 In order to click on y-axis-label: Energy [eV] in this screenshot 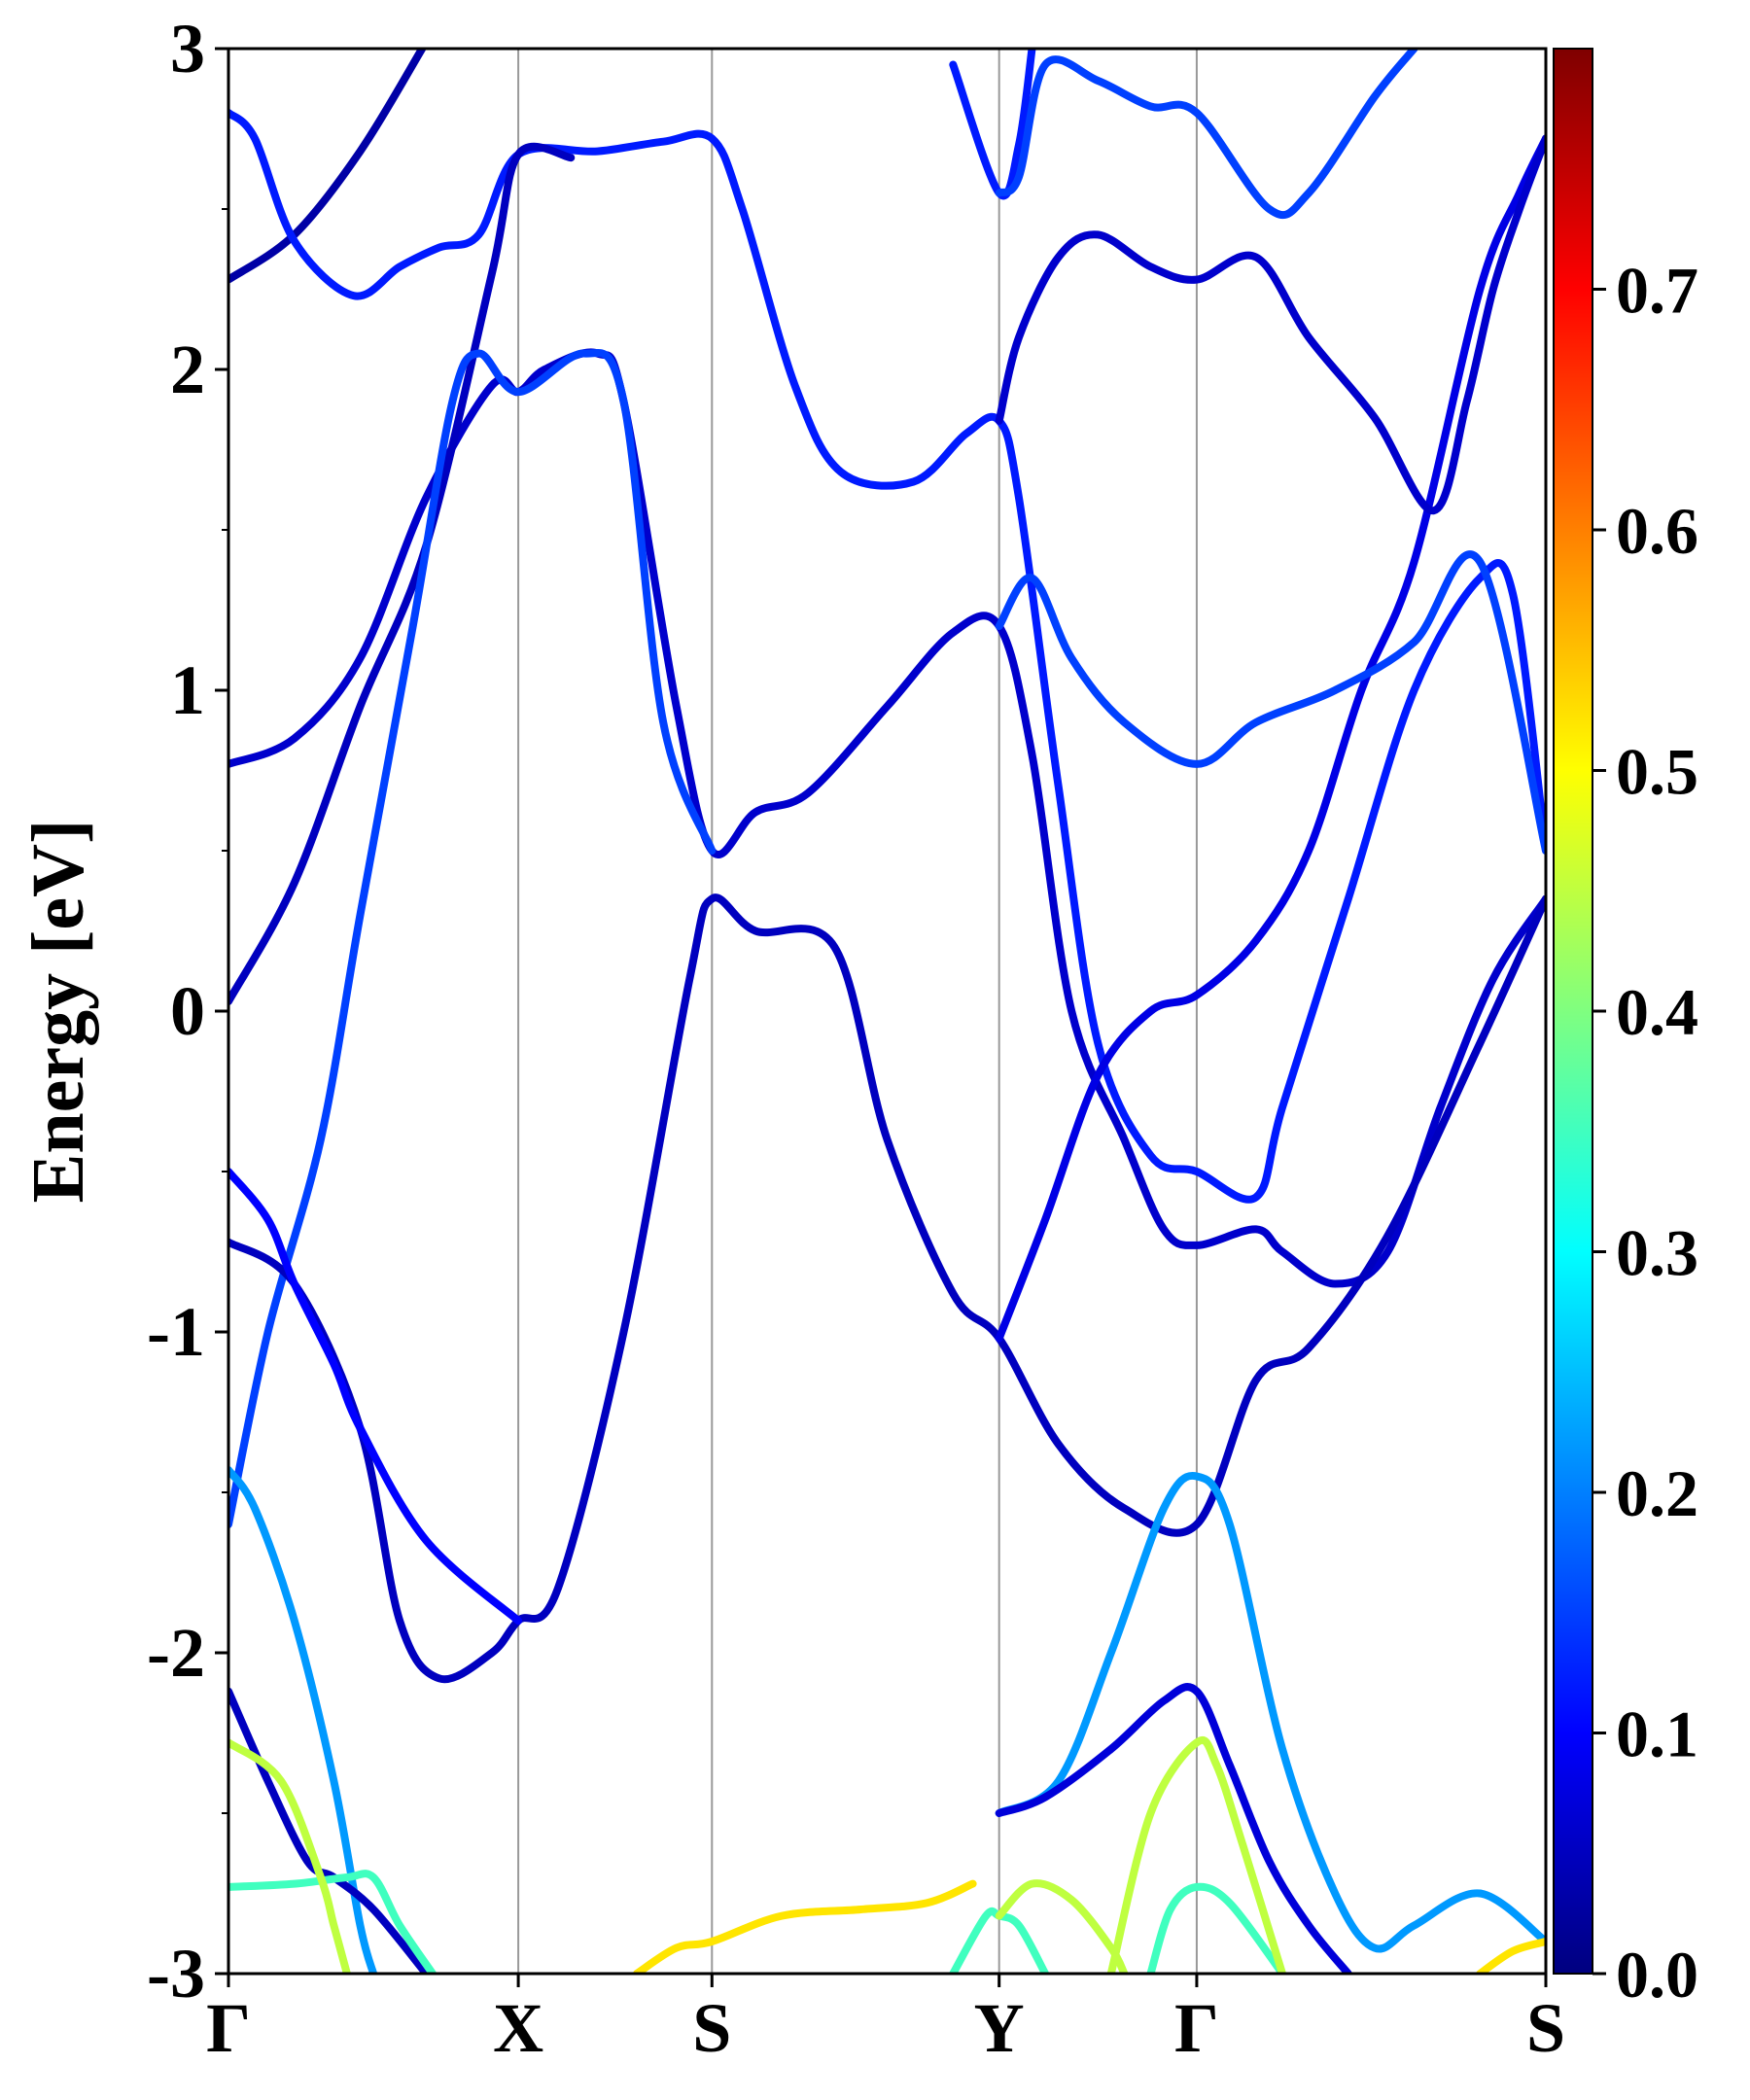, I will do `click(58, 1012)`.